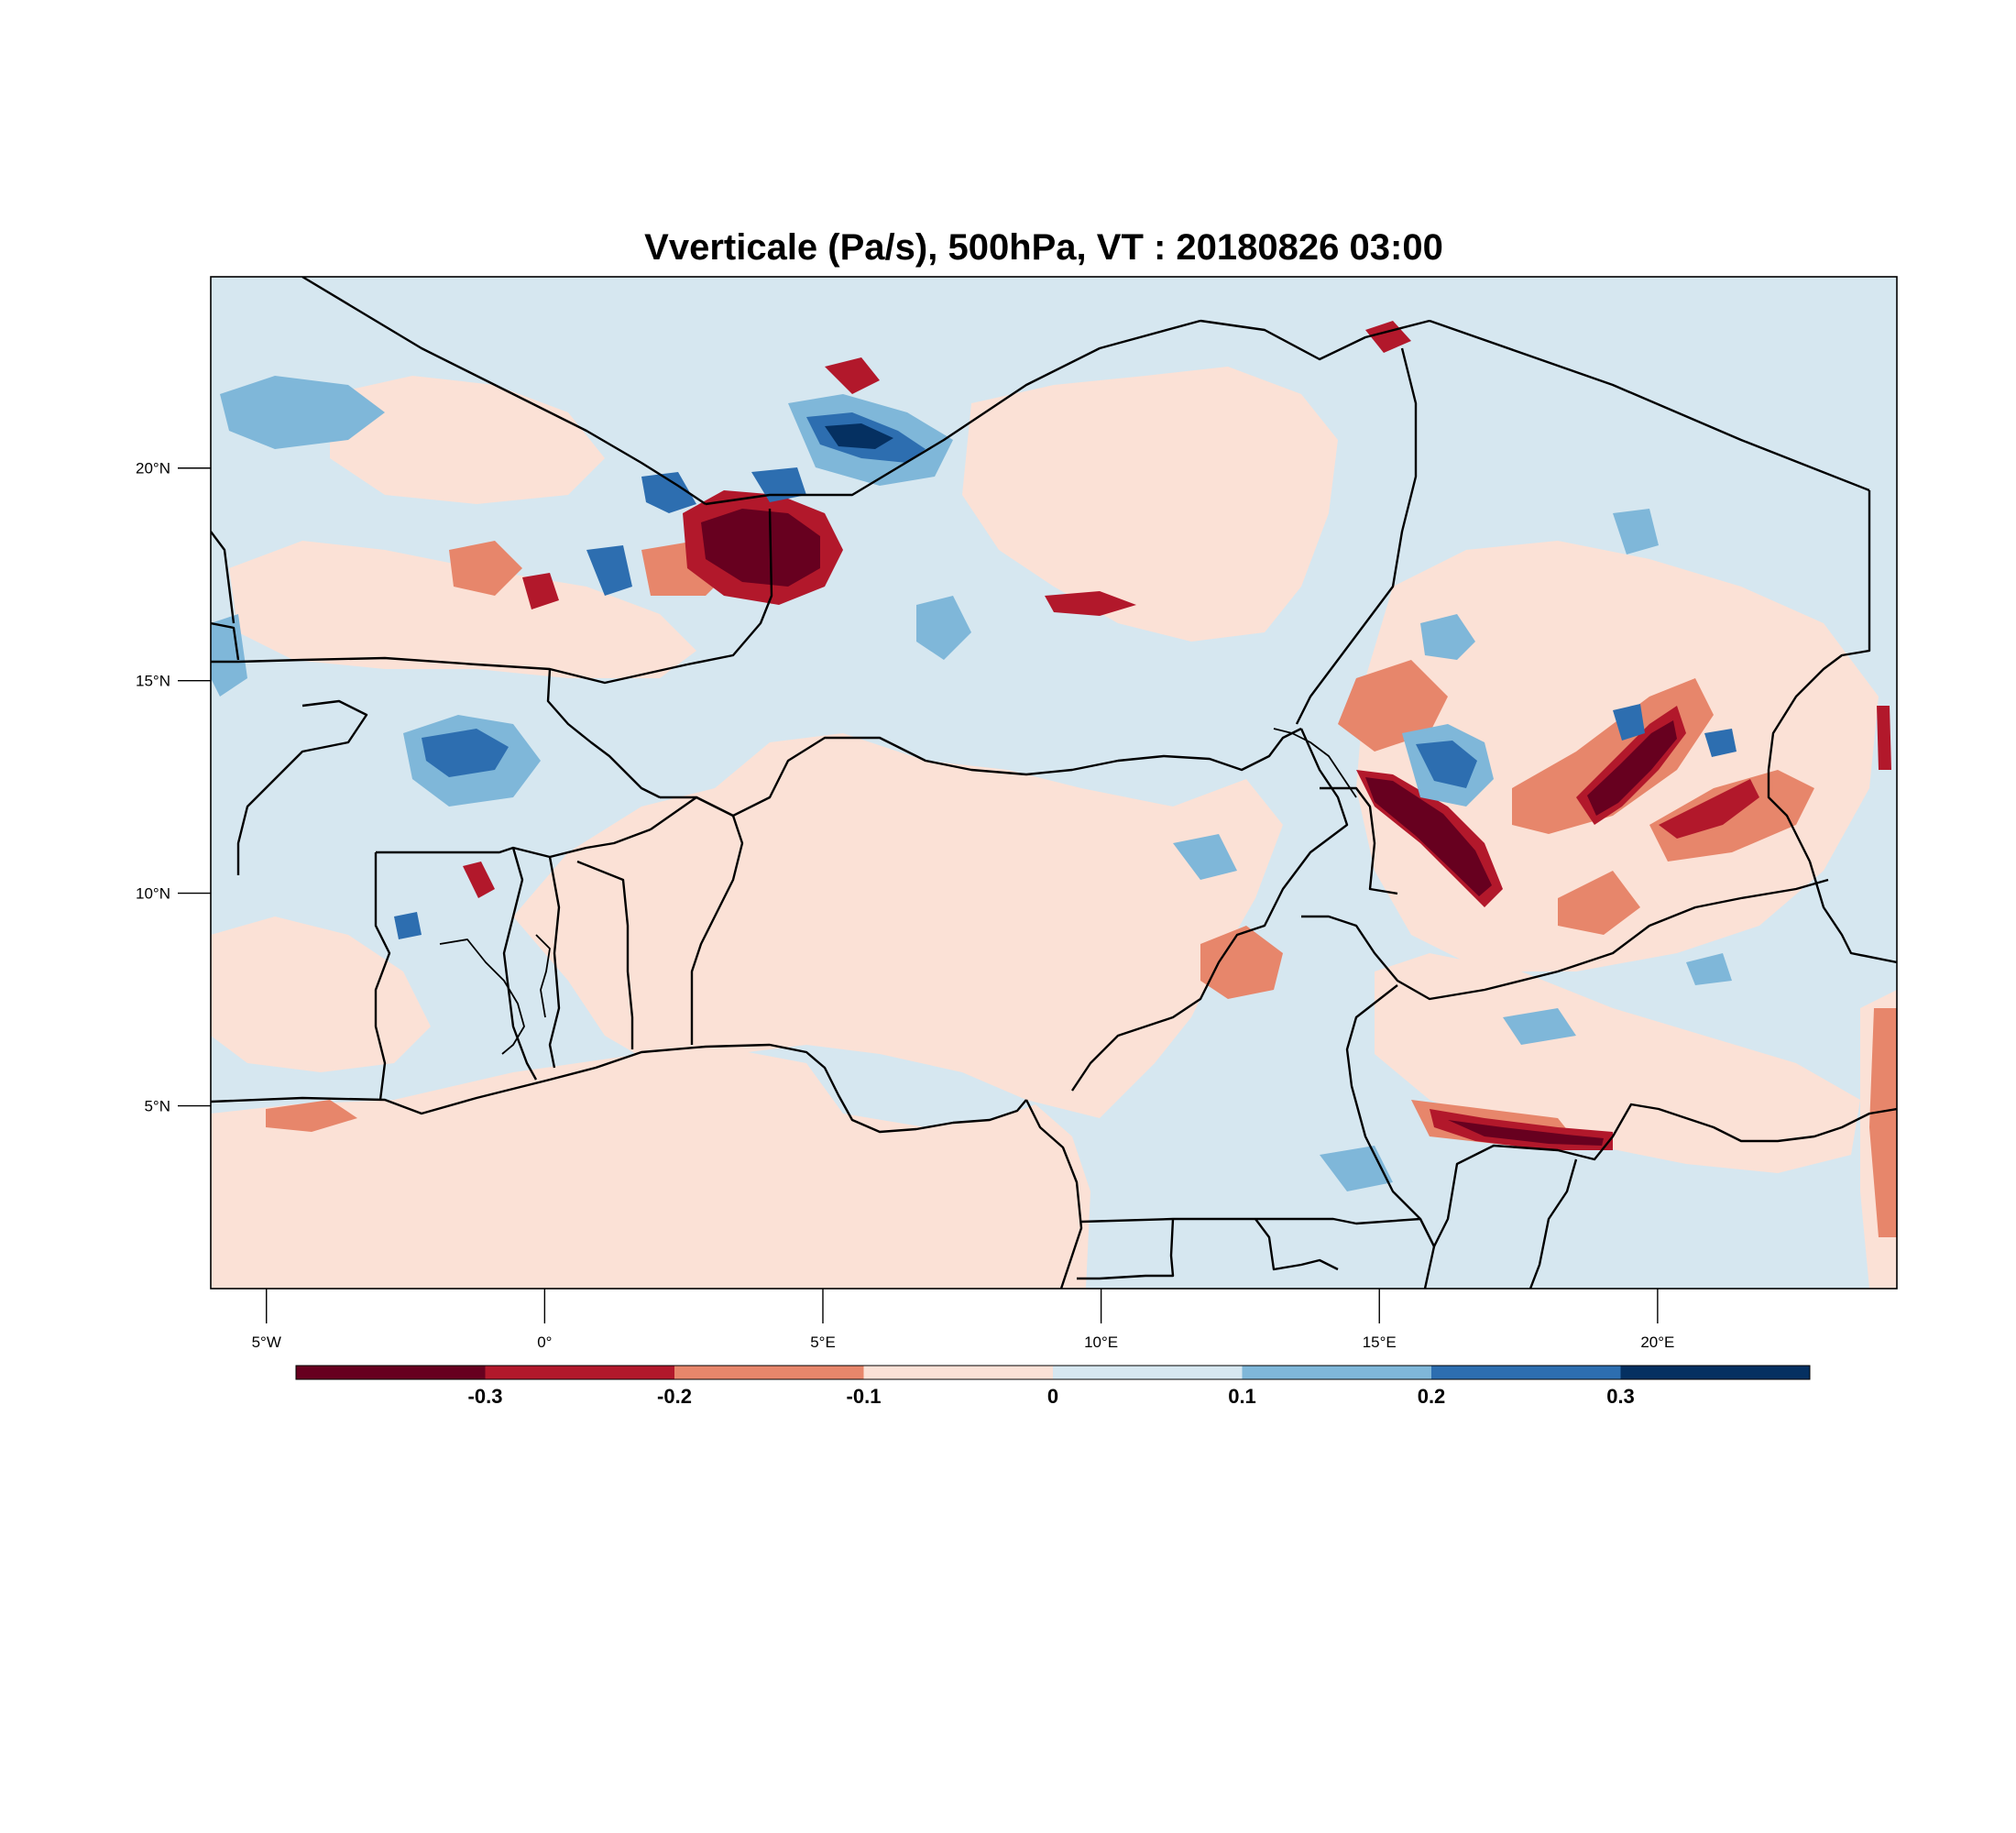 The width and height of the screenshot is (2016, 1833). I want to click on border-lake-chad, so click(1315, 763).